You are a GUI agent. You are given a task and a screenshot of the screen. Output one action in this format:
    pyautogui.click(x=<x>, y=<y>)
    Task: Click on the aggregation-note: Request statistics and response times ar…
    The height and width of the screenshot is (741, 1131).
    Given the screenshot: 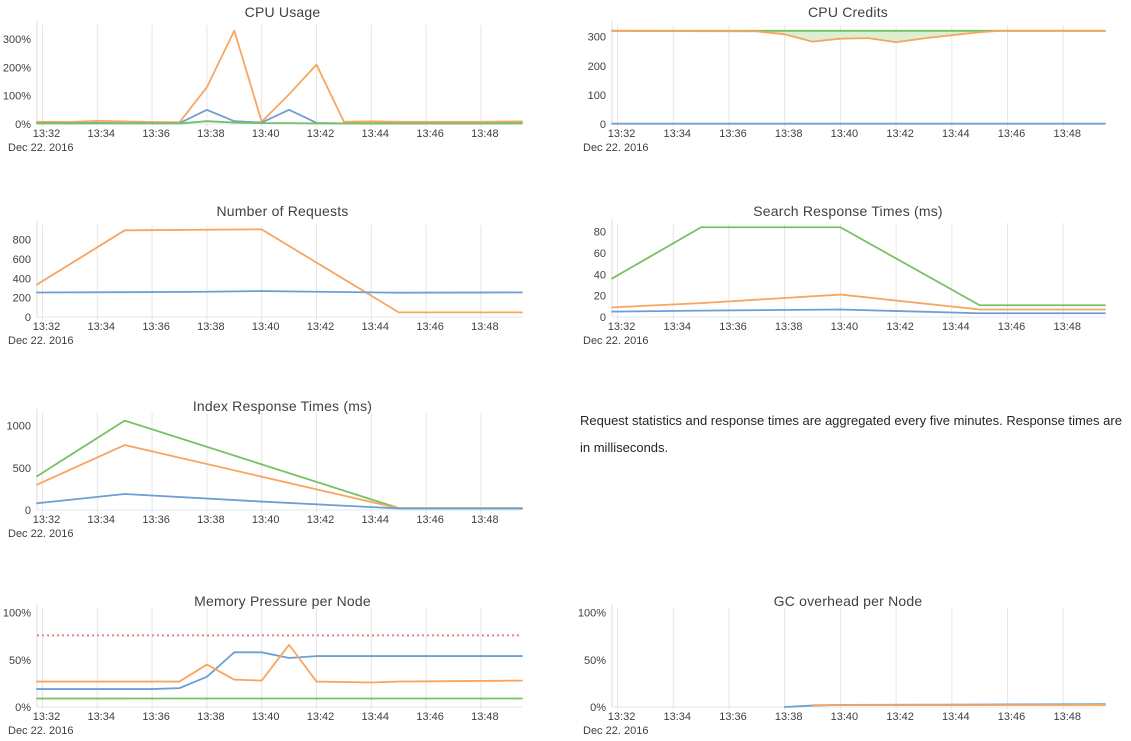 What is the action you would take?
    pyautogui.click(x=851, y=434)
    